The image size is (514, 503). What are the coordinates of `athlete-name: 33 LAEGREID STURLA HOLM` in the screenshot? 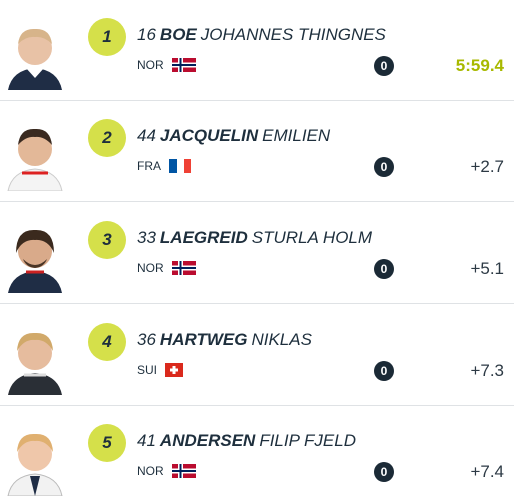 It's located at (254, 238).